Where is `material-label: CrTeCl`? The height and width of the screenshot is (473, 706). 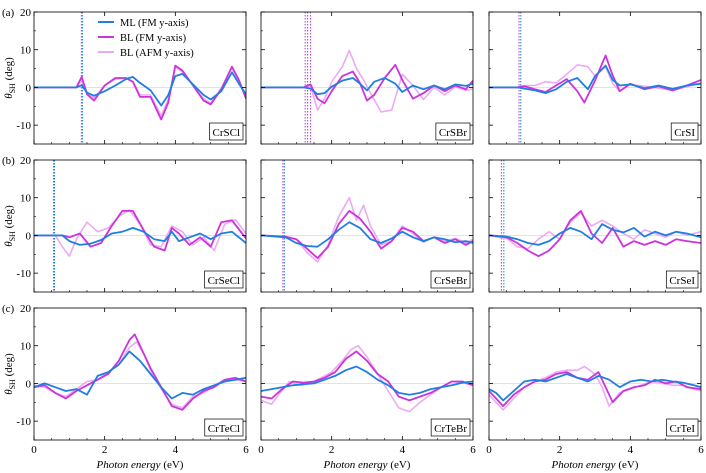 material-label: CrTeCl is located at coordinates (224, 429).